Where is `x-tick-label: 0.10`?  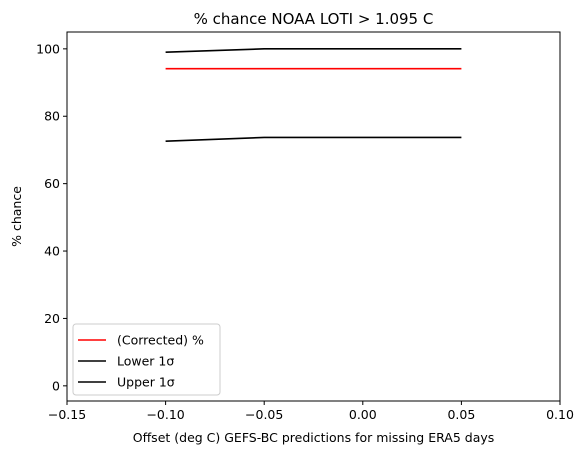 x-tick-label: 0.10 is located at coordinates (560, 414).